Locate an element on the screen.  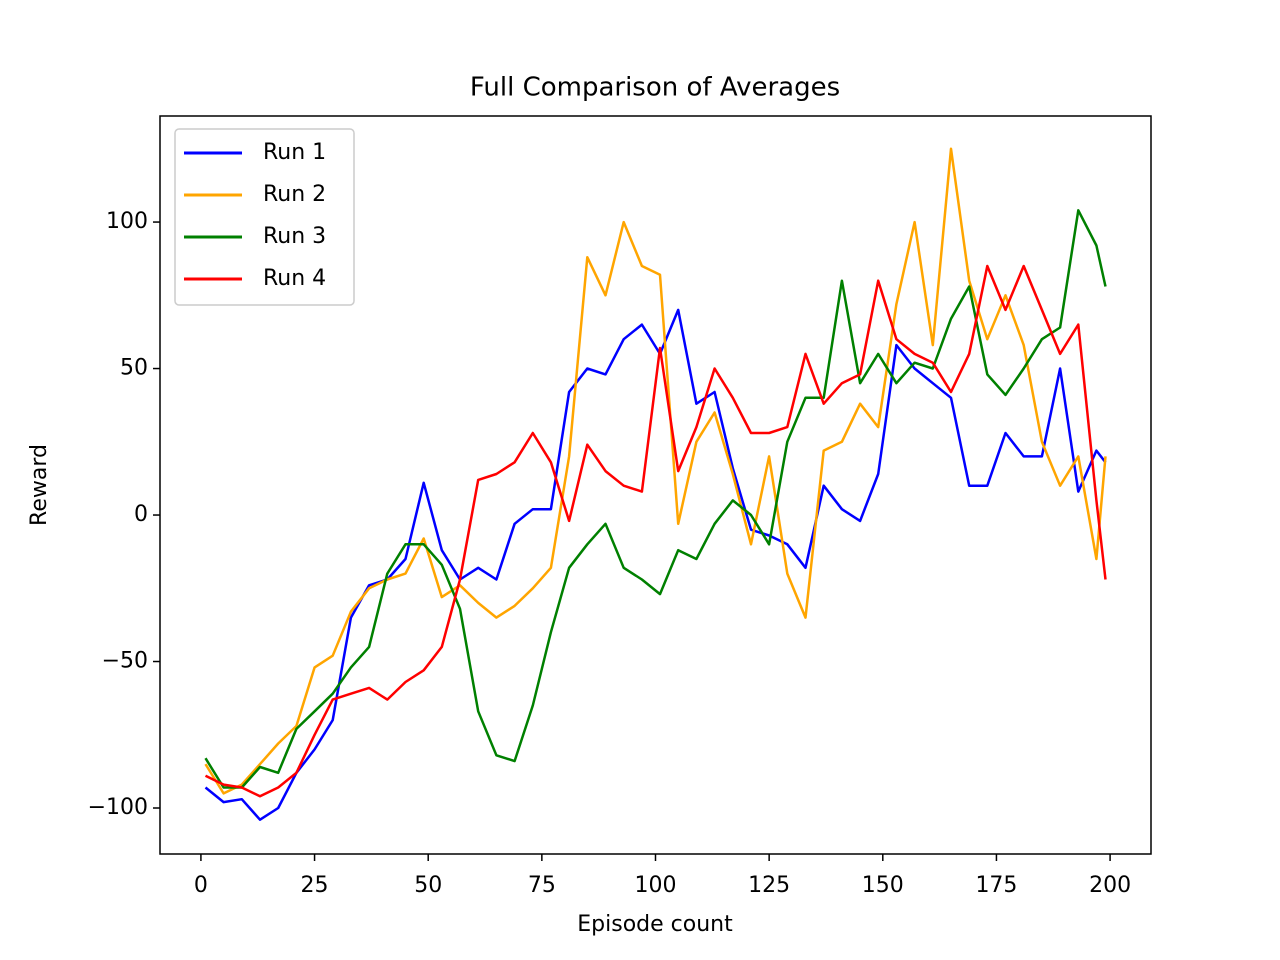
x-tick-label: 0 is located at coordinates (201, 885).